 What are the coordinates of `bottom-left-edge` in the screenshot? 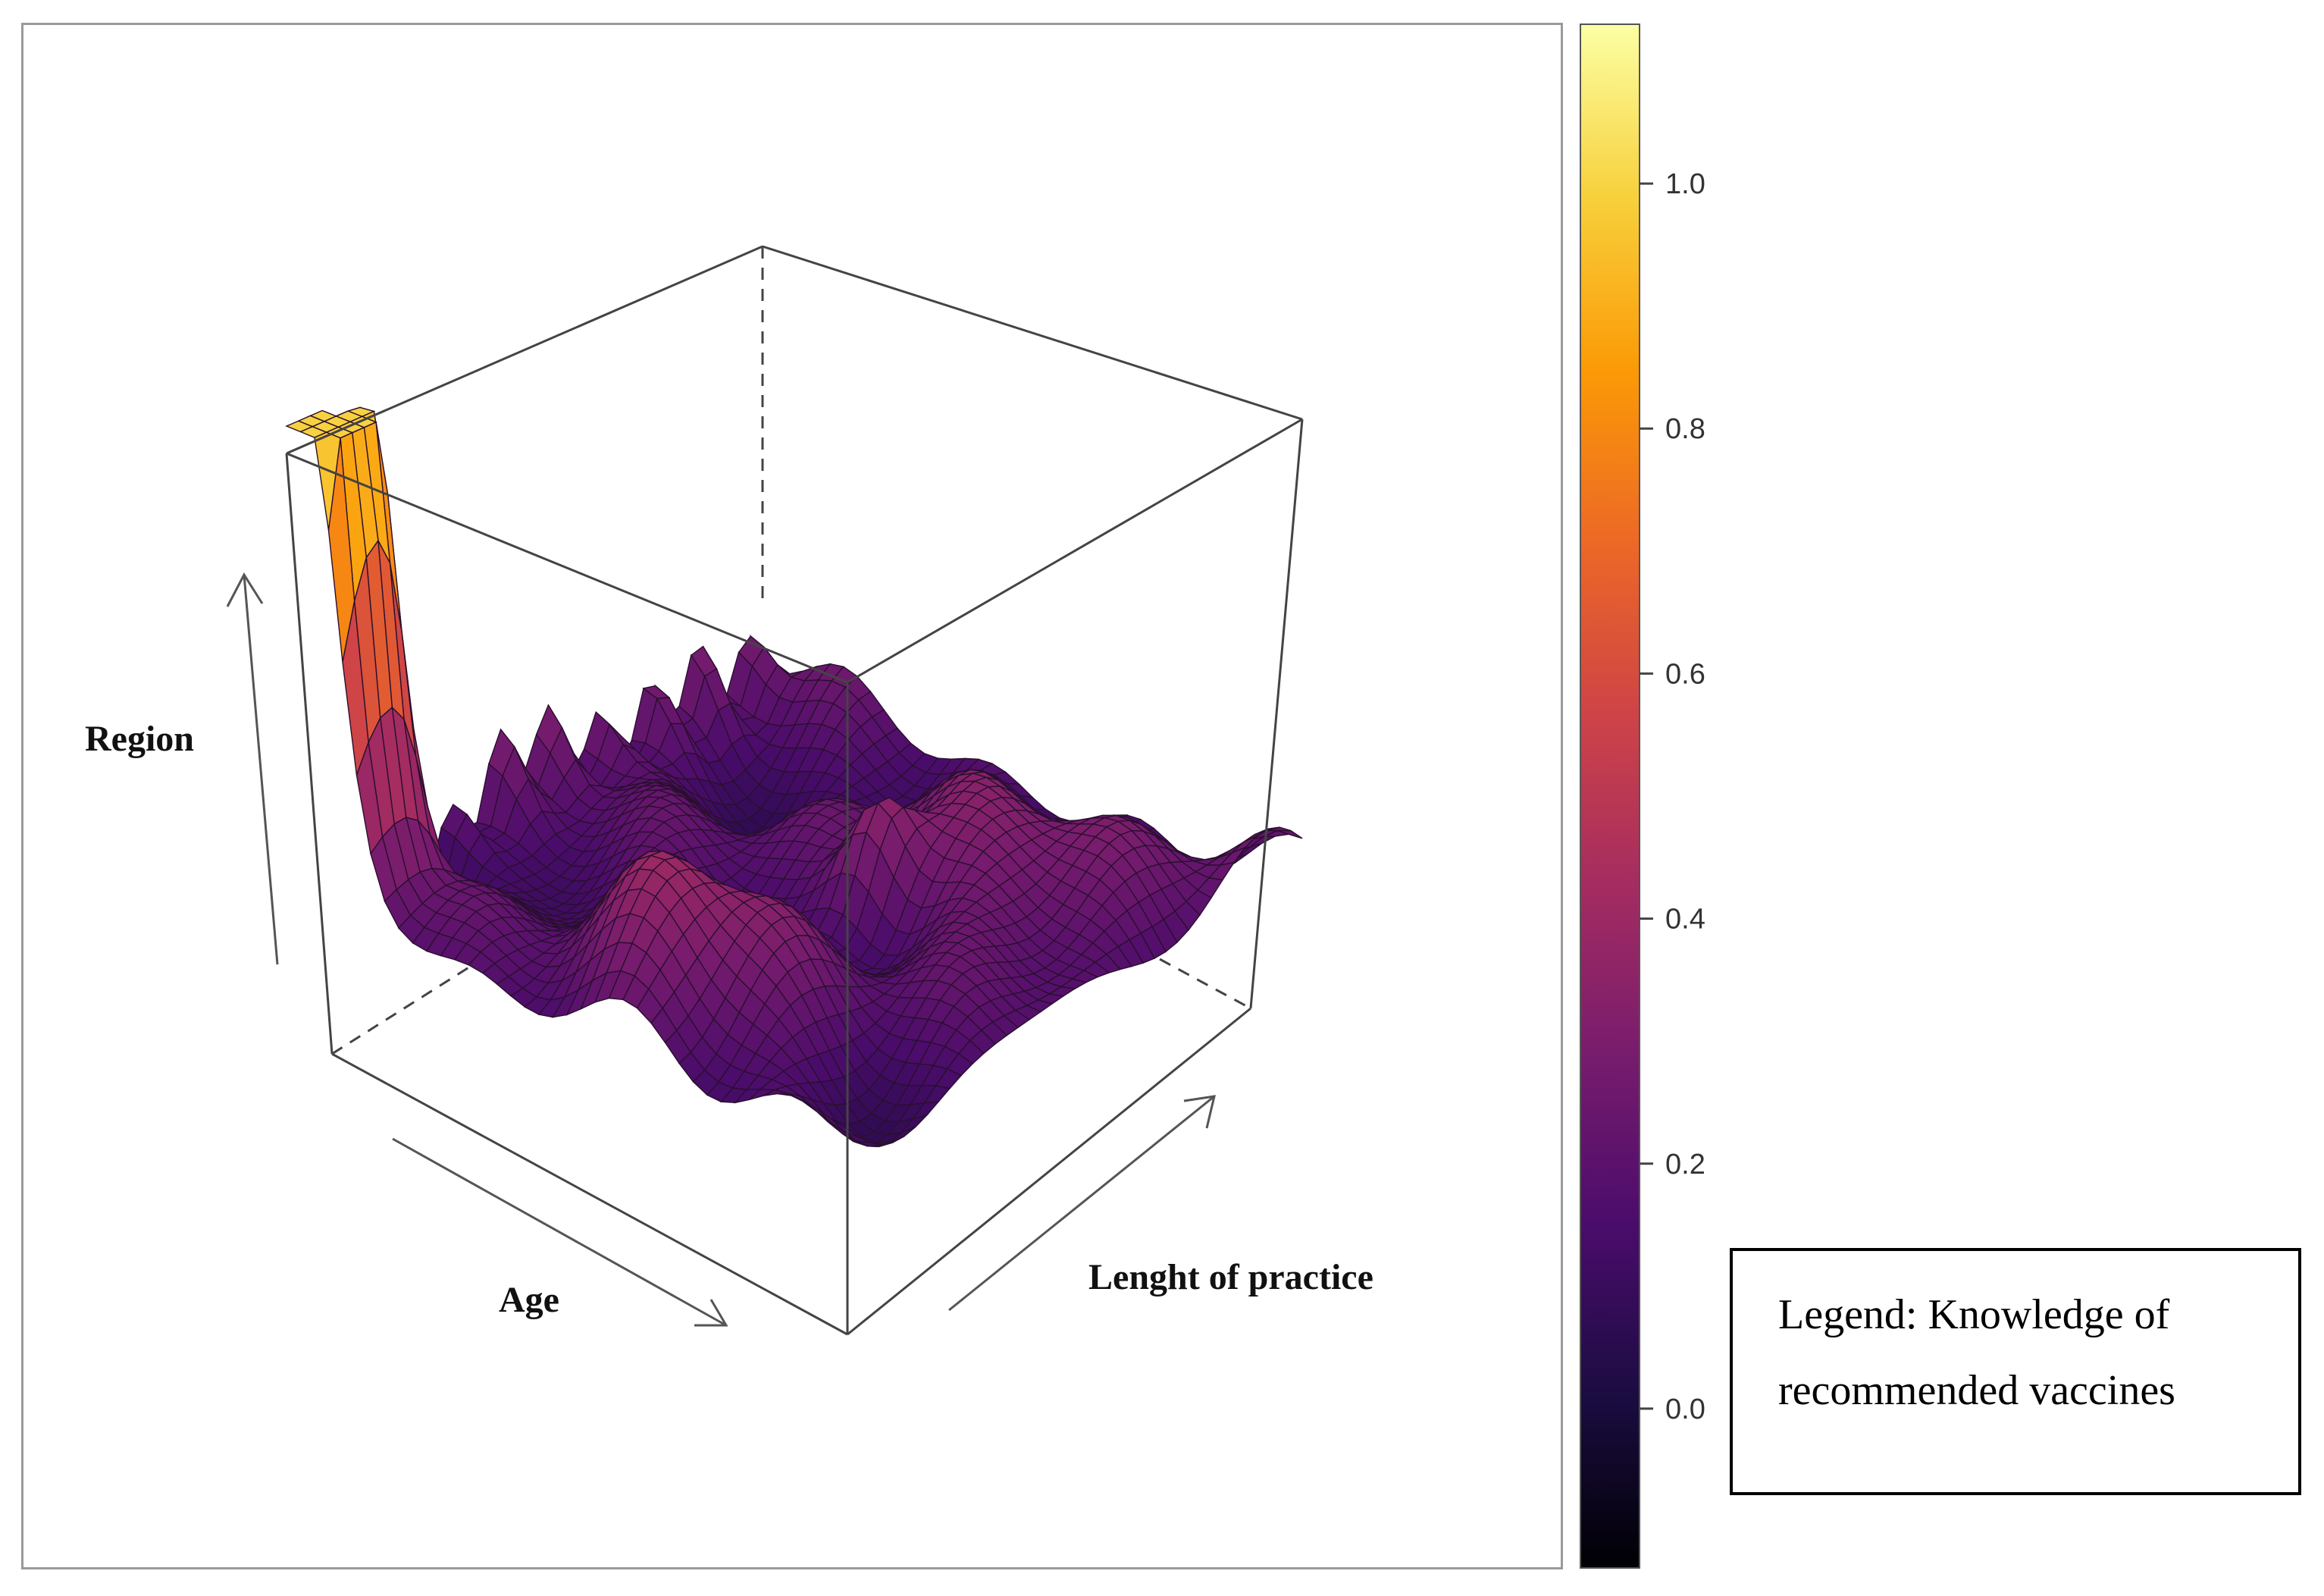 It's located at (589, 1194).